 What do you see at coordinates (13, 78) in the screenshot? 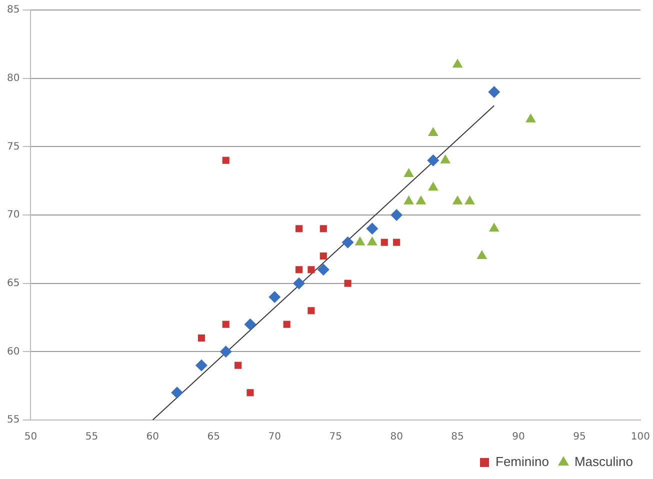
I see `y-tick-label: 80` at bounding box center [13, 78].